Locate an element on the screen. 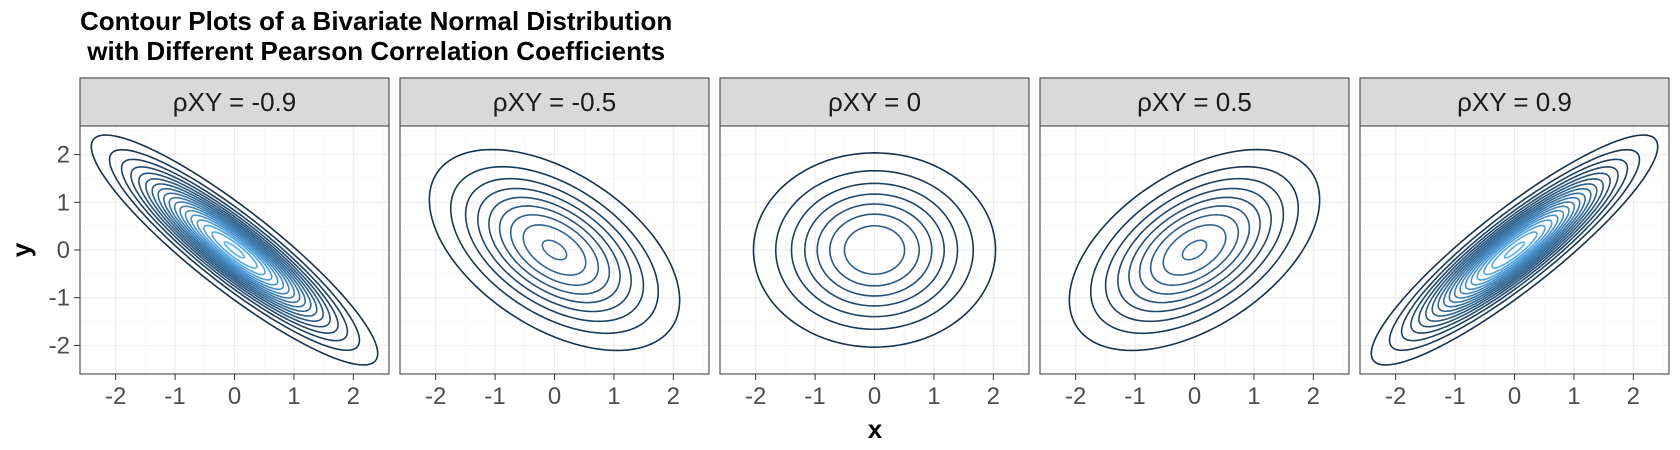 The image size is (1680, 450). panel-2: ρXY = -0.5 -2 -1 0 1 2 is located at coordinates (554, 243).